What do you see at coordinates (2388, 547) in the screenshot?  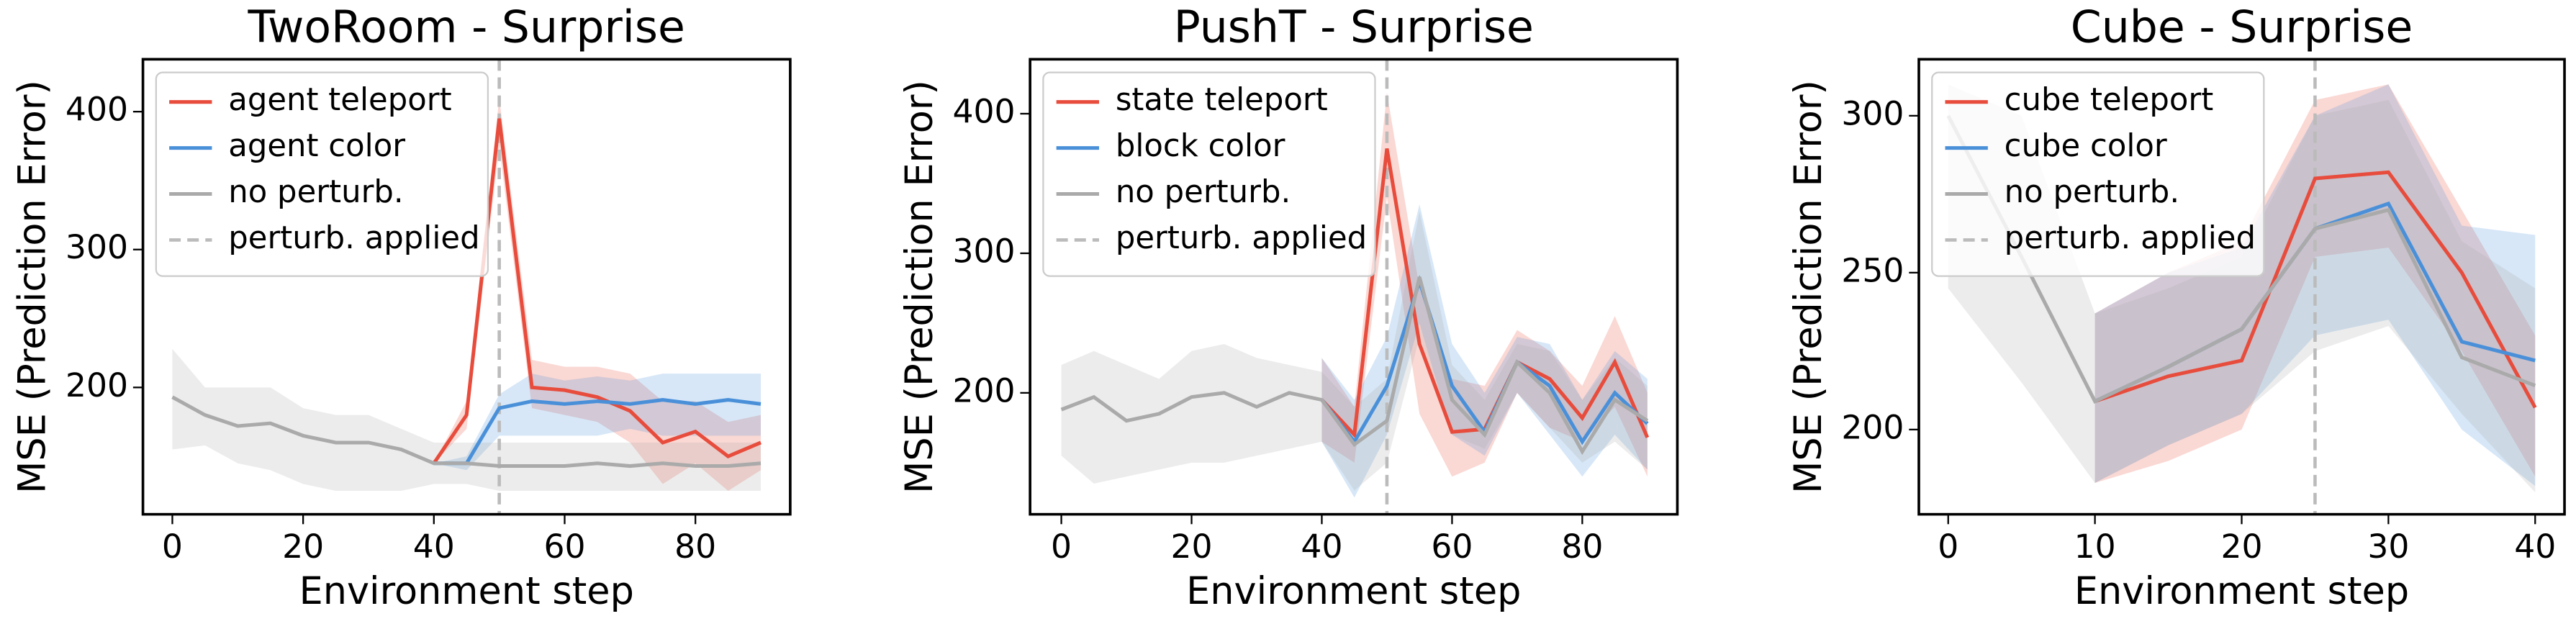 I see `x-tick-label: 30` at bounding box center [2388, 547].